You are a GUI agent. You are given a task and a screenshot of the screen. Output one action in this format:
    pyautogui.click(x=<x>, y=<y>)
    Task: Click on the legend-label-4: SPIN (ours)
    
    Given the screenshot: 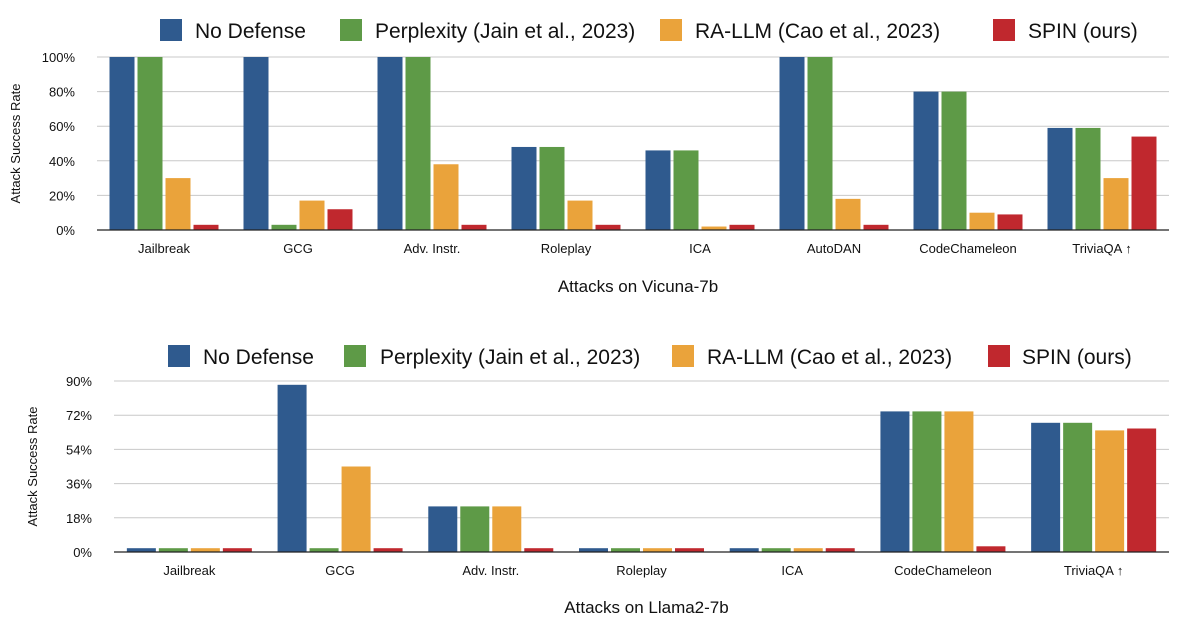 What is the action you would take?
    pyautogui.click(x=1077, y=357)
    